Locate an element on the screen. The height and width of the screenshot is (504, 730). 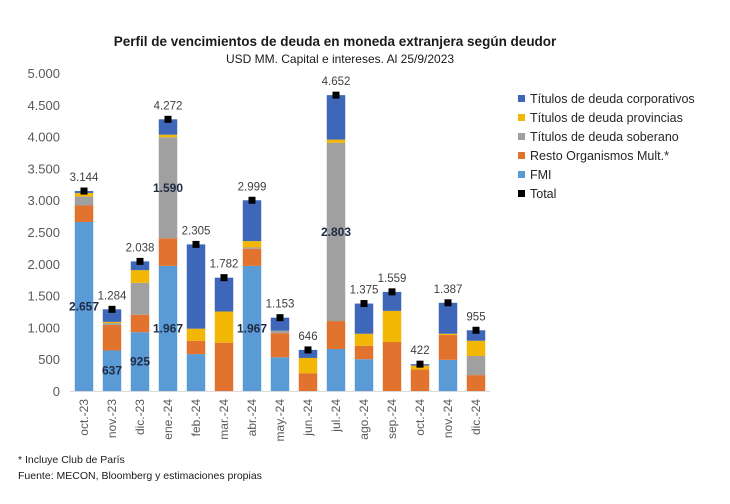
bar-group-ago-24: 1.375 is located at coordinates (364, 338).